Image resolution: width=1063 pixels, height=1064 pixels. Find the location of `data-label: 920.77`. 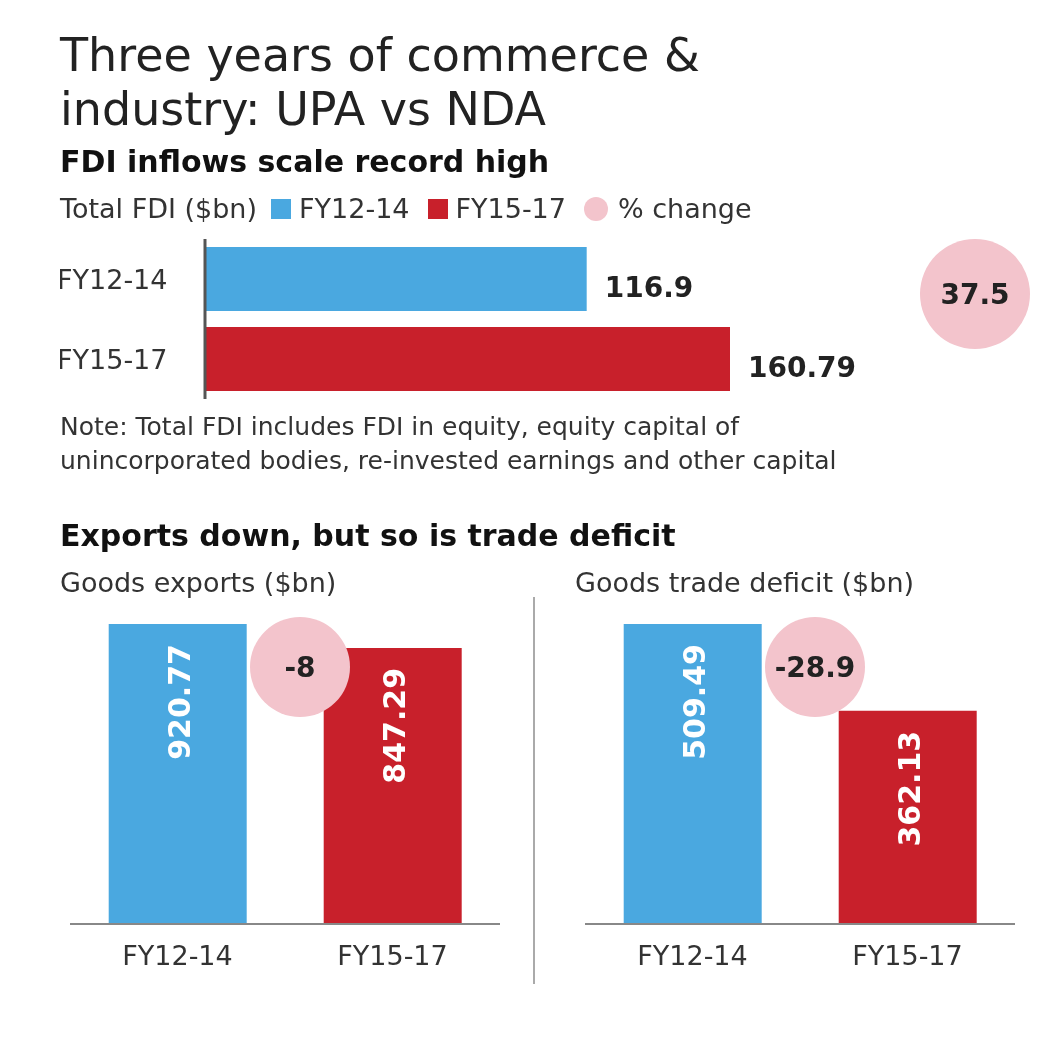

data-label: 920.77 is located at coordinates (179, 702).